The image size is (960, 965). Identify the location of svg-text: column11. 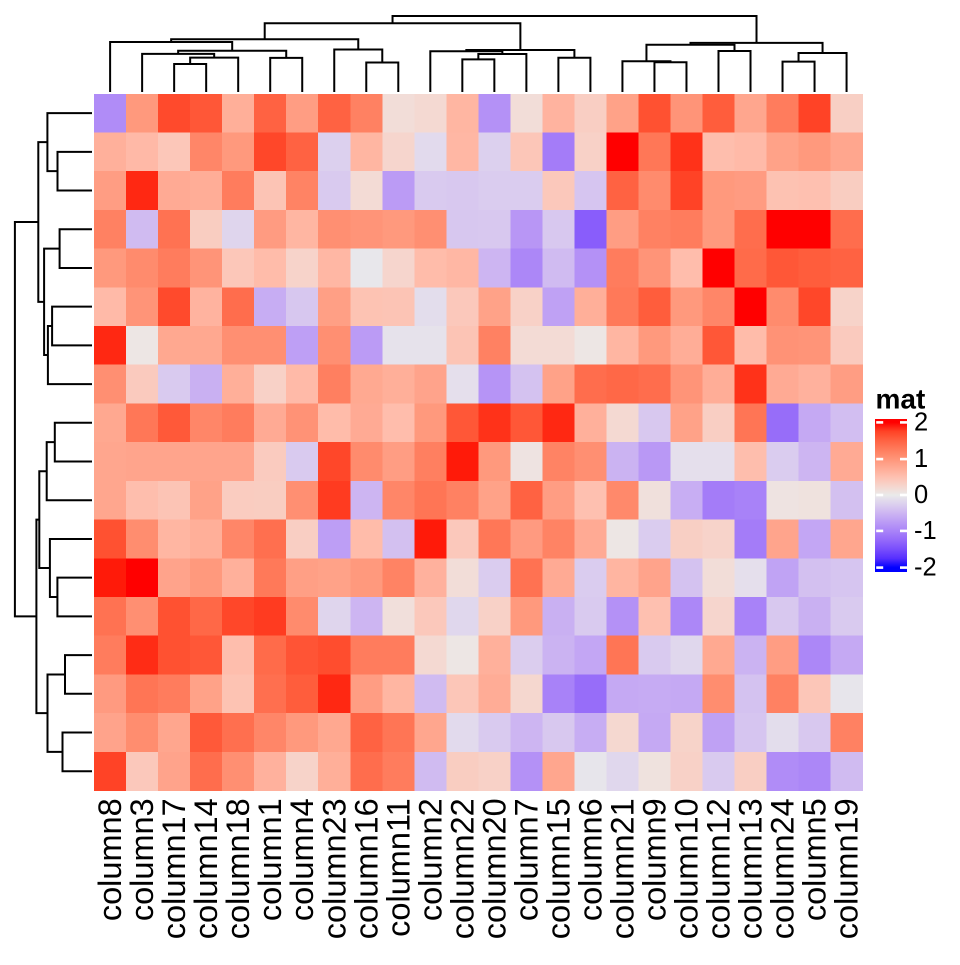
(398, 867).